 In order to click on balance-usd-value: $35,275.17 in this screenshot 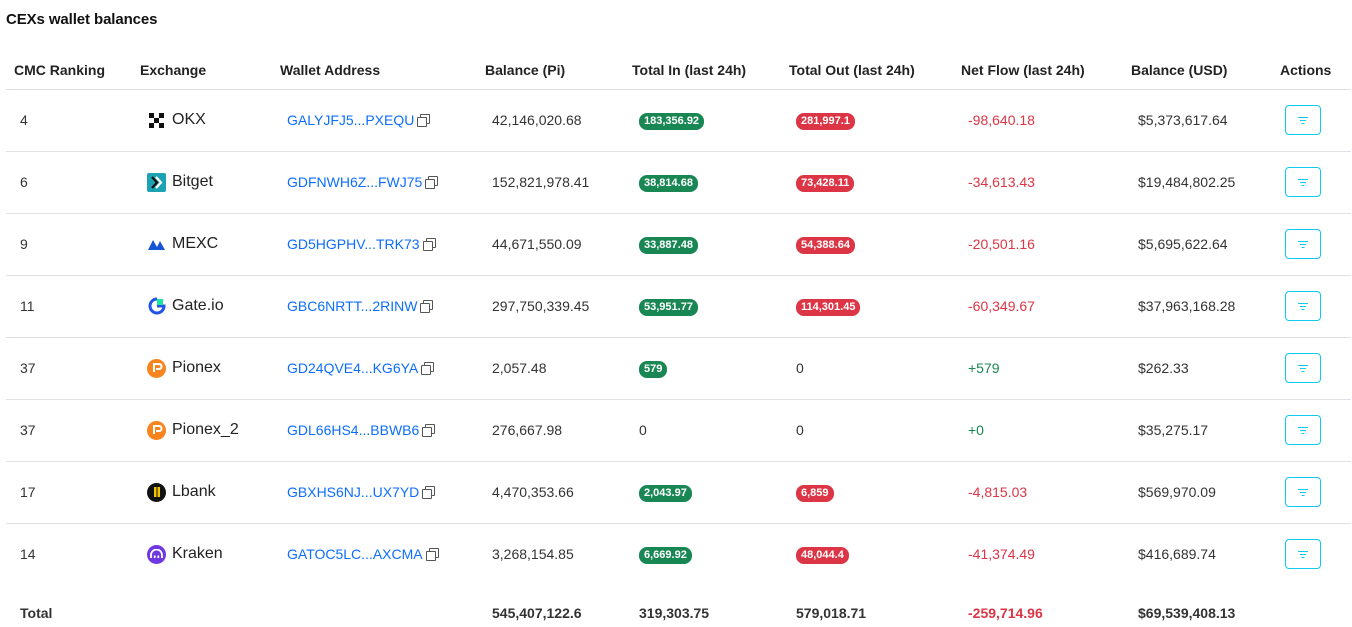, I will do `click(1173, 430)`.